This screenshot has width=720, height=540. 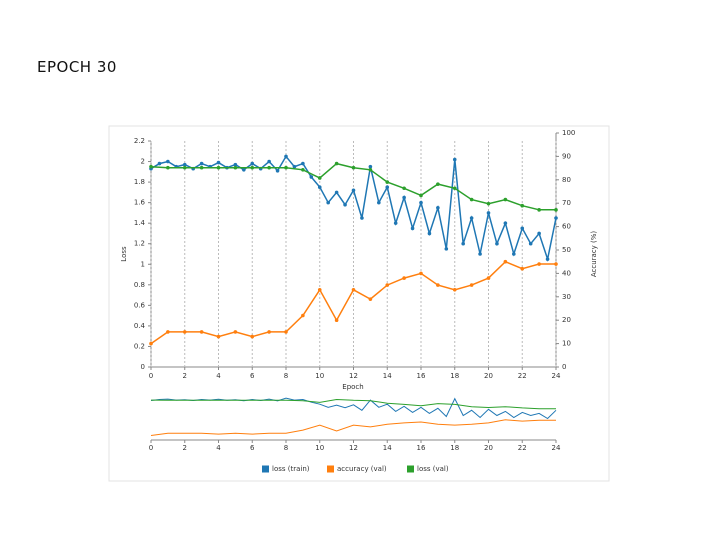 What do you see at coordinates (218, 448) in the screenshot?
I see `mini-x-tick-label: 4` at bounding box center [218, 448].